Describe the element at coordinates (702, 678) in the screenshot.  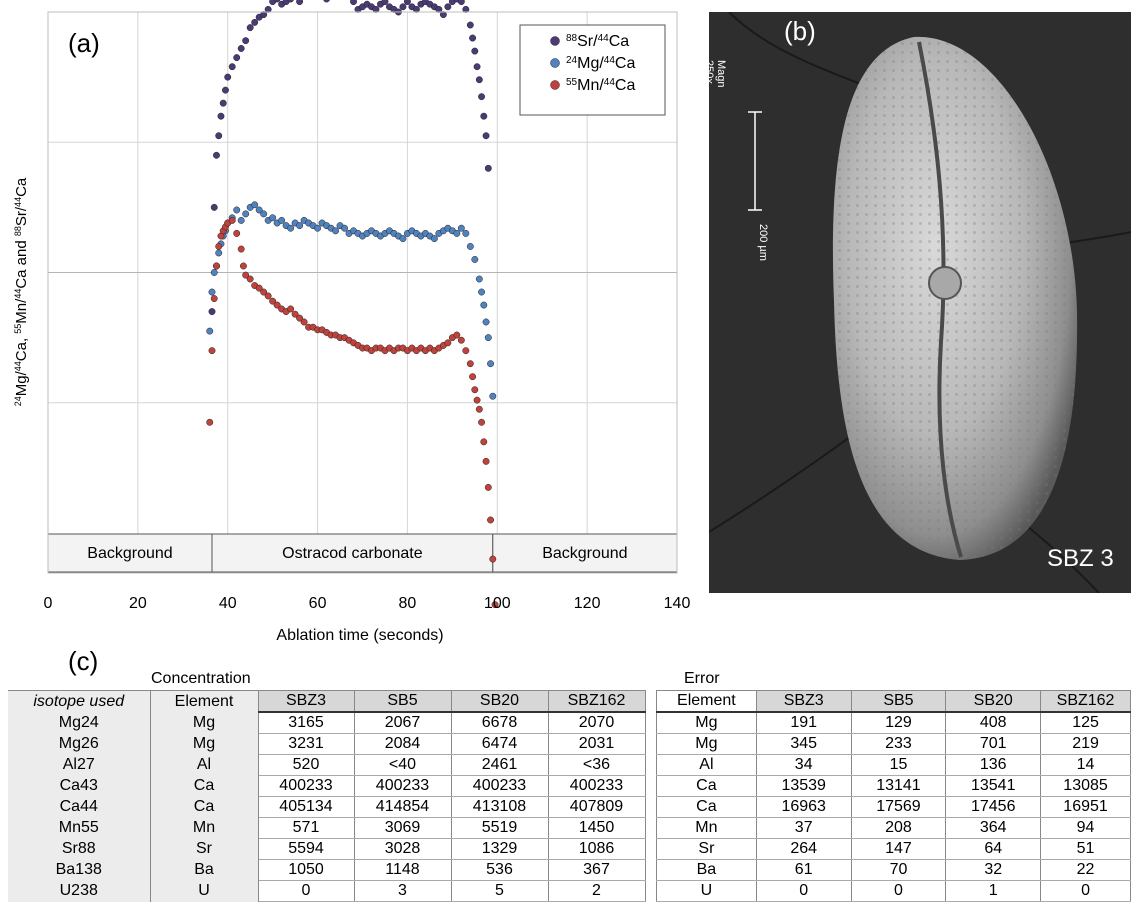
I see `error-title: Error` at that location.